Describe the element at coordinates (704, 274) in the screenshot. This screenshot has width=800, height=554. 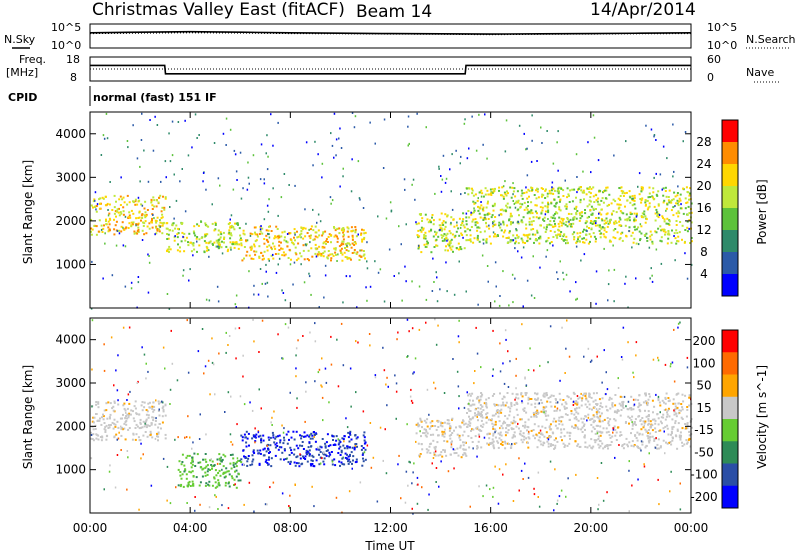
I see `colorbar-tick-label: 4` at that location.